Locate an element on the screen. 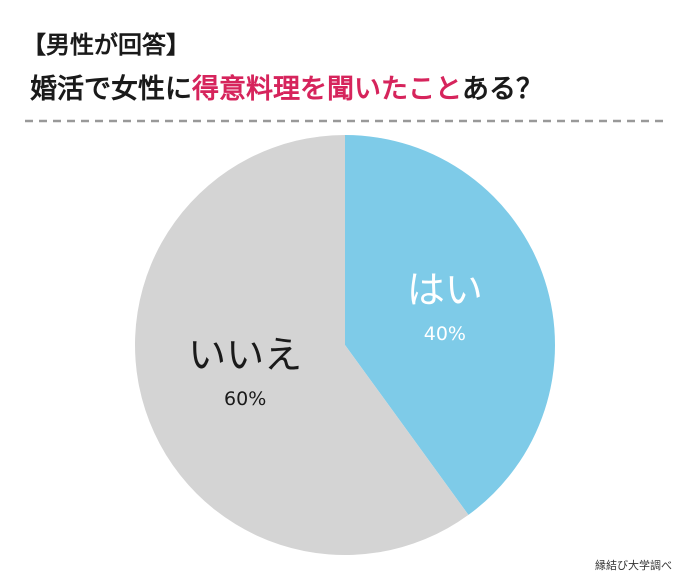  value-label: 60% is located at coordinates (245, 399).